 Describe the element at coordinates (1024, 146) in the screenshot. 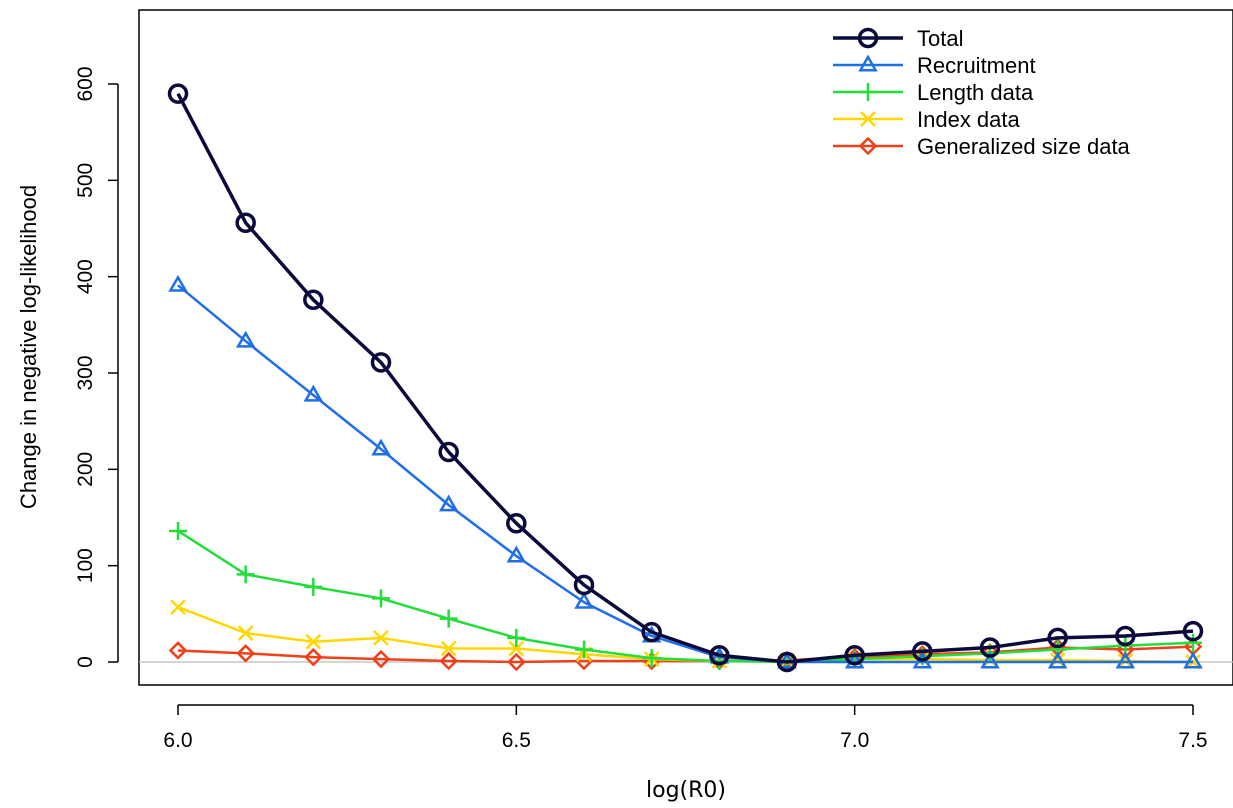

I see `legend-label: Generalized size data` at that location.